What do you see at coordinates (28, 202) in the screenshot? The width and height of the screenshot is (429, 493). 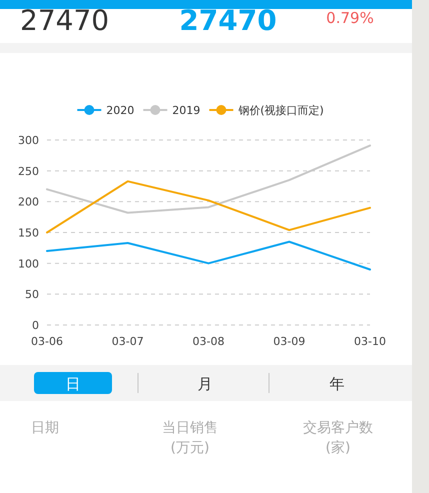 I see `y-tick-label: 200` at bounding box center [28, 202].